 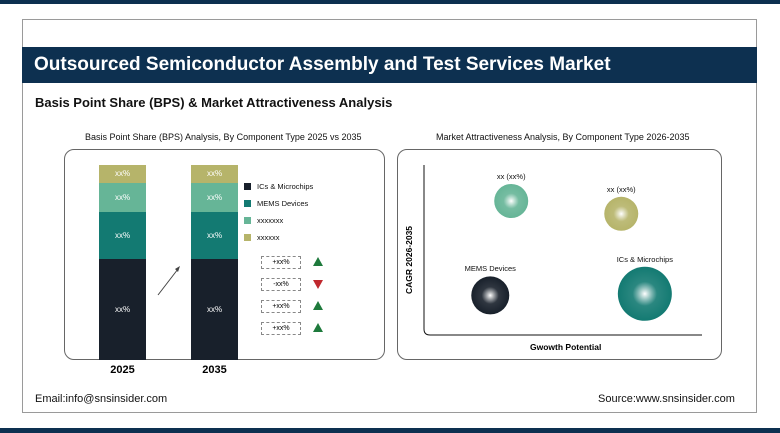 I want to click on legend-label: xxxxxx, so click(x=268, y=237).